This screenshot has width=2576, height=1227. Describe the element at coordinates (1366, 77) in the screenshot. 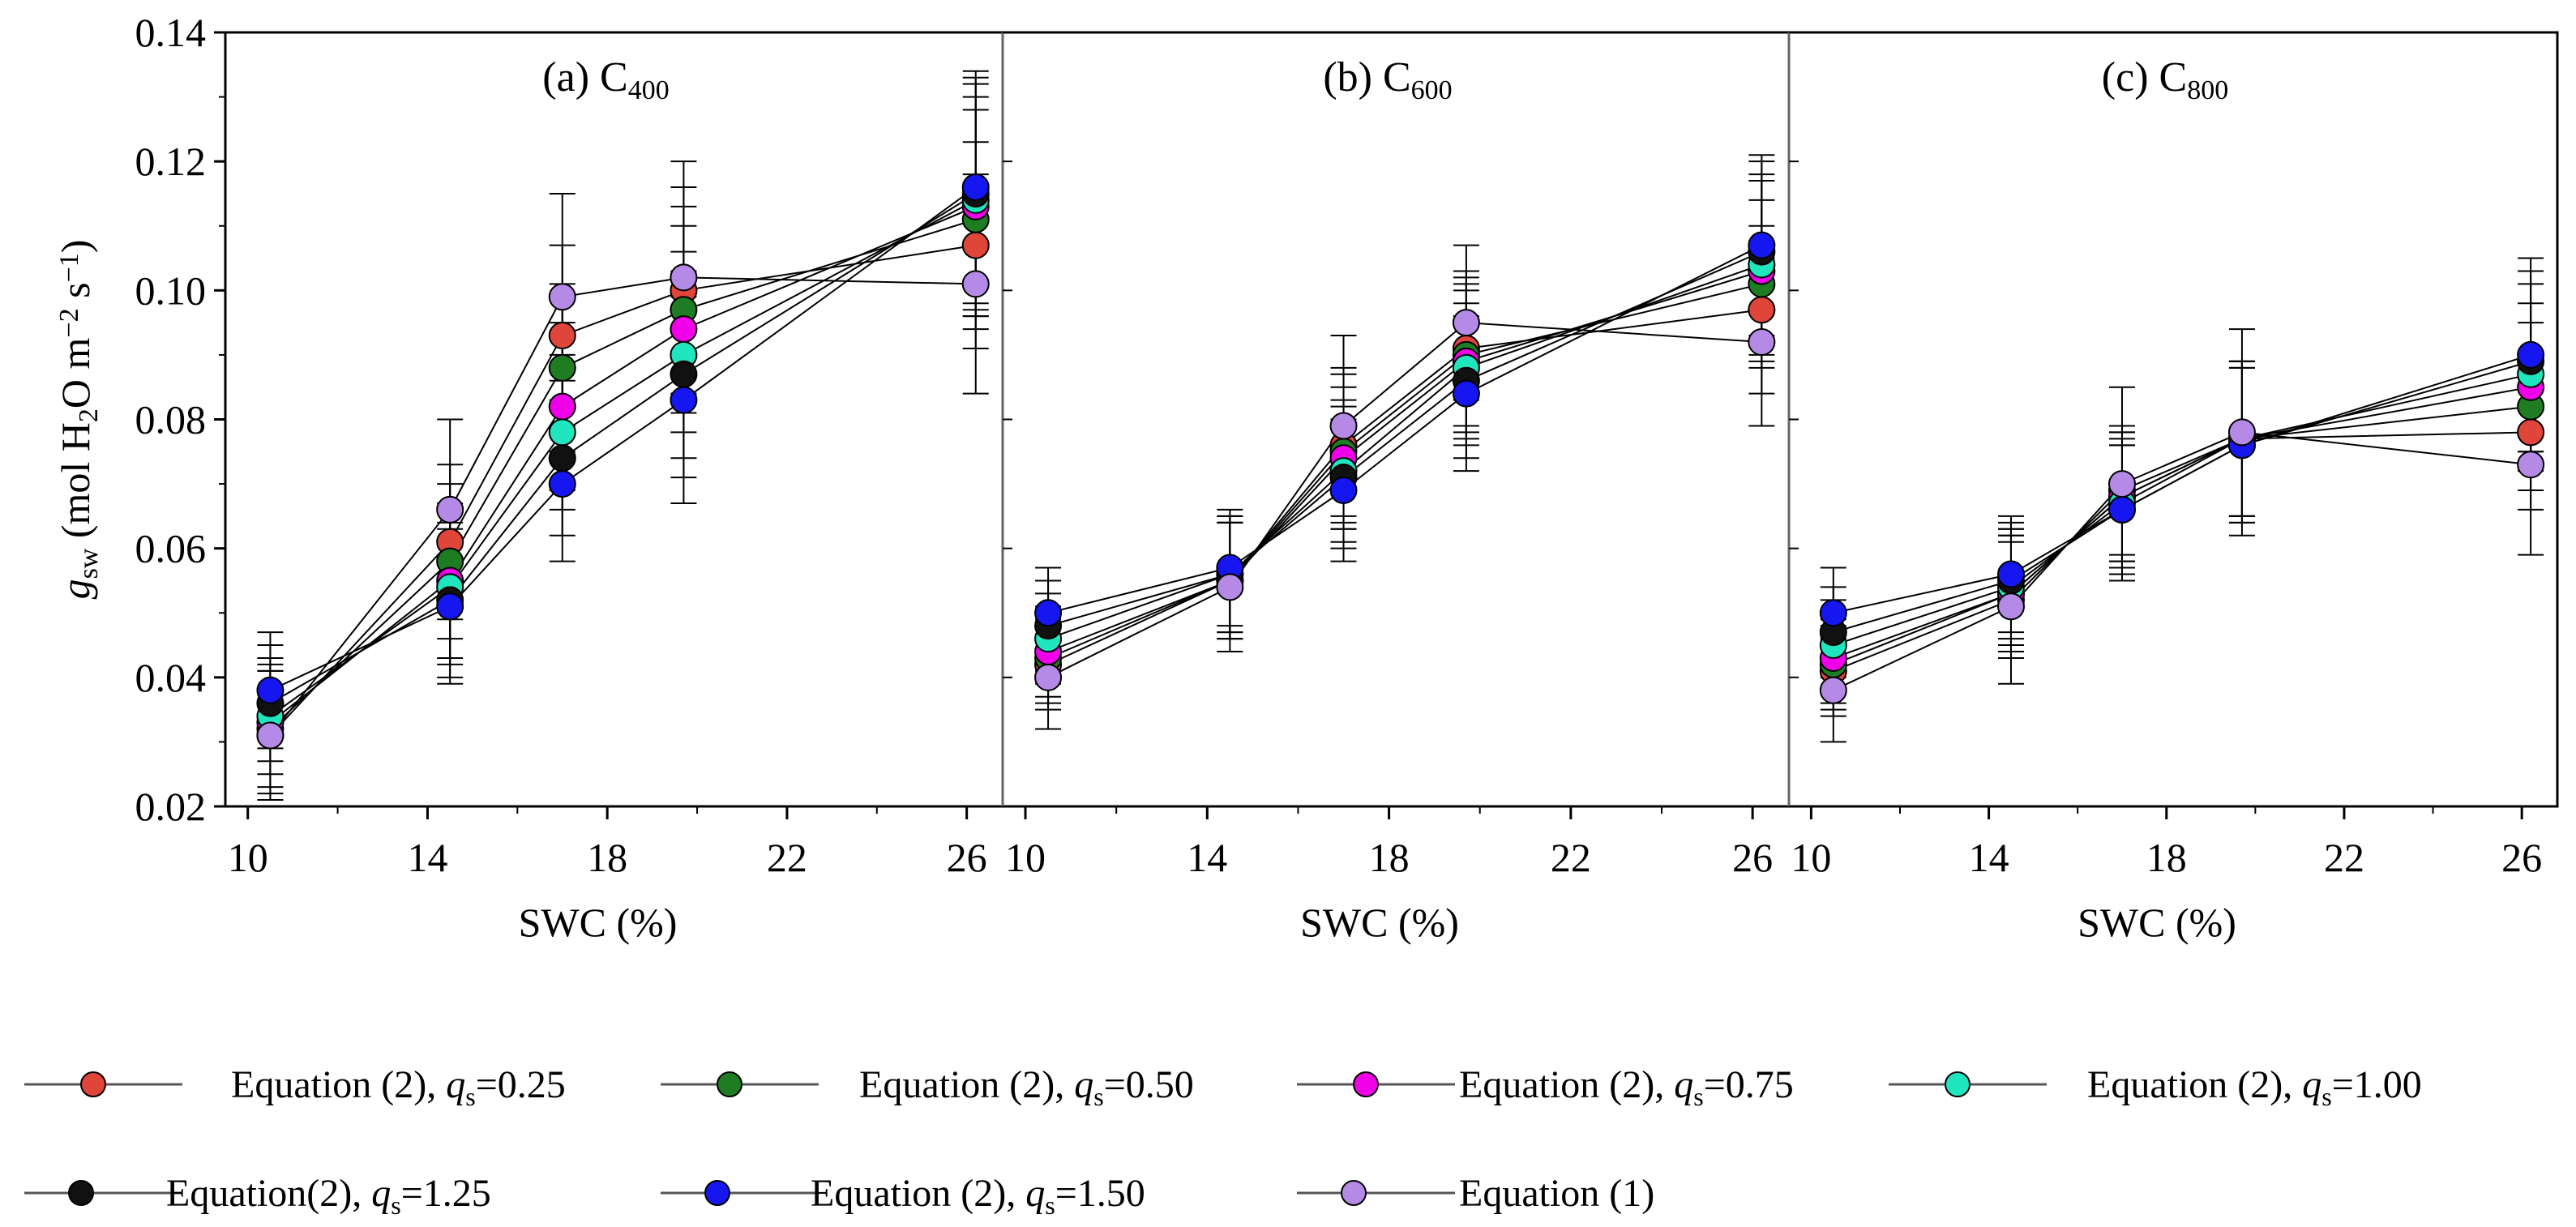

I see `panel-title-text: (b) C` at that location.